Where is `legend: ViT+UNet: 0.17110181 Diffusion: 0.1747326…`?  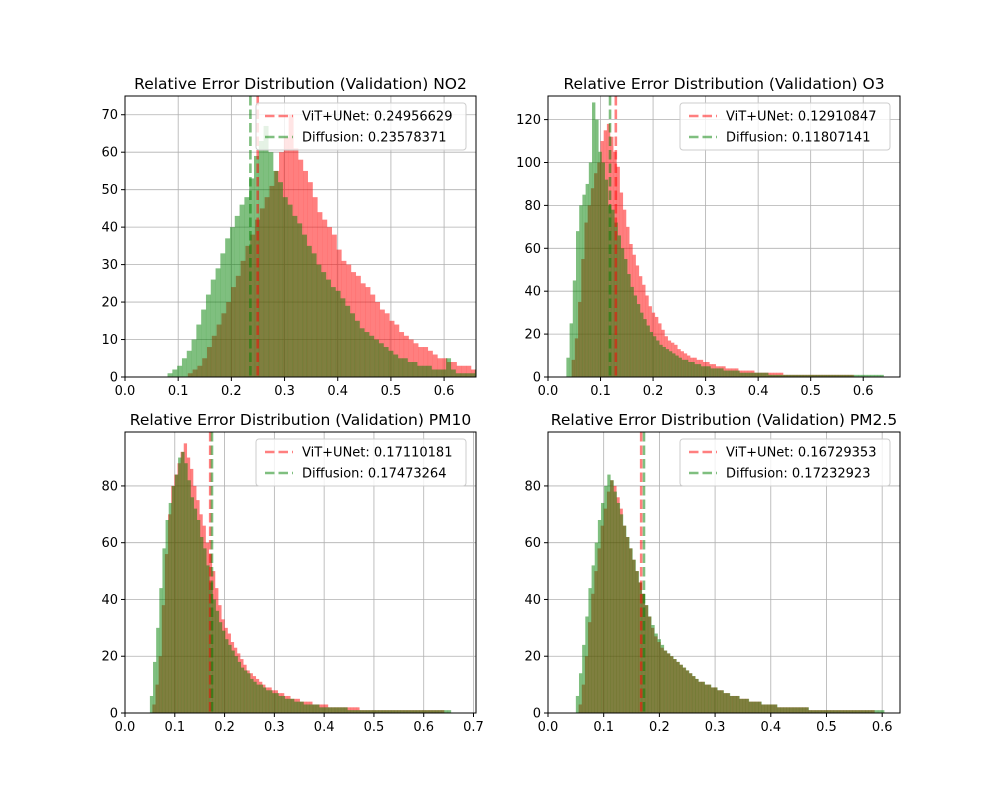 legend: ViT+UNet: 0.17110181 Diffusion: 0.1747326… is located at coordinates (361, 462).